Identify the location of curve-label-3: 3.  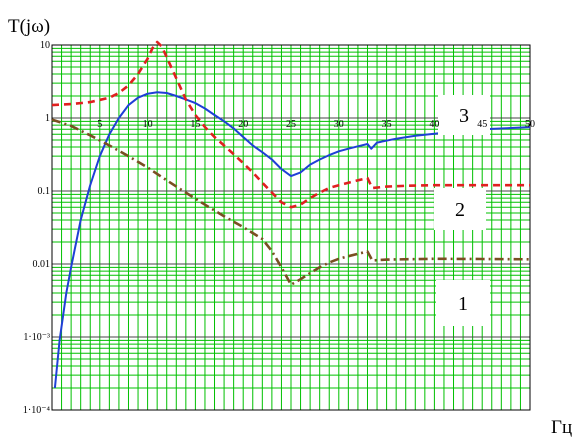
(464, 116).